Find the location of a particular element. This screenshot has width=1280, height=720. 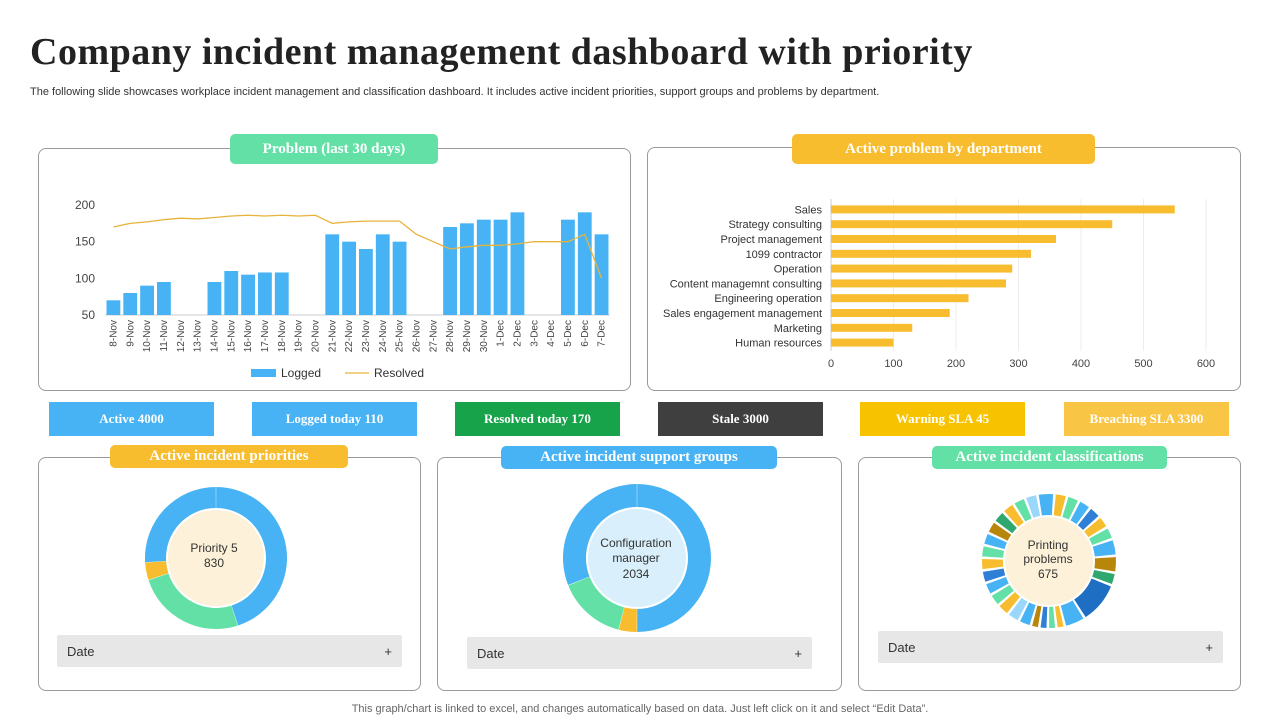

stat-warning-sla: Warning SLA 45 is located at coordinates (942, 419).